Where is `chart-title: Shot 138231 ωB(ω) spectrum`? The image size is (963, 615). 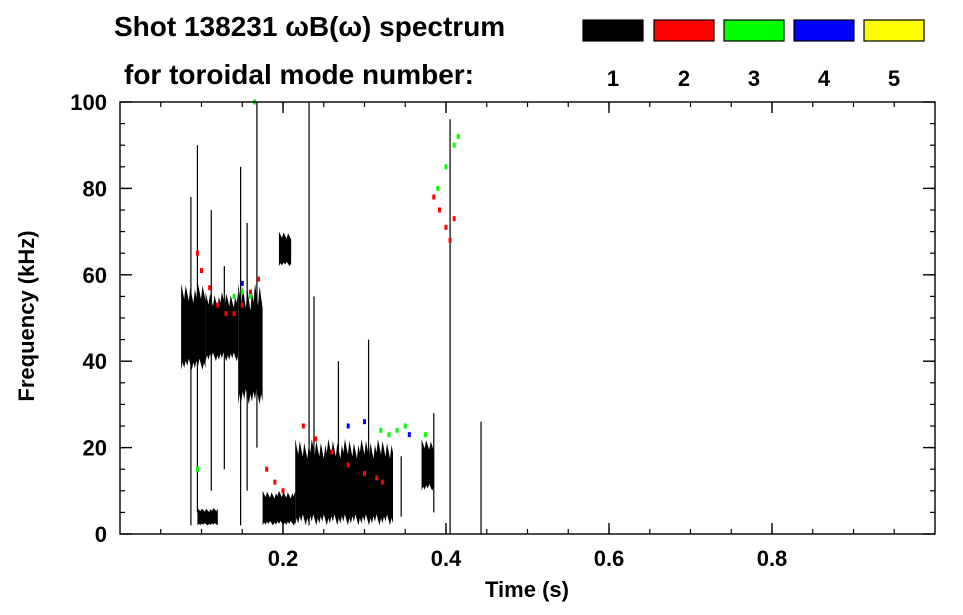 chart-title: Shot 138231 ωB(ω) spectrum is located at coordinates (309, 26).